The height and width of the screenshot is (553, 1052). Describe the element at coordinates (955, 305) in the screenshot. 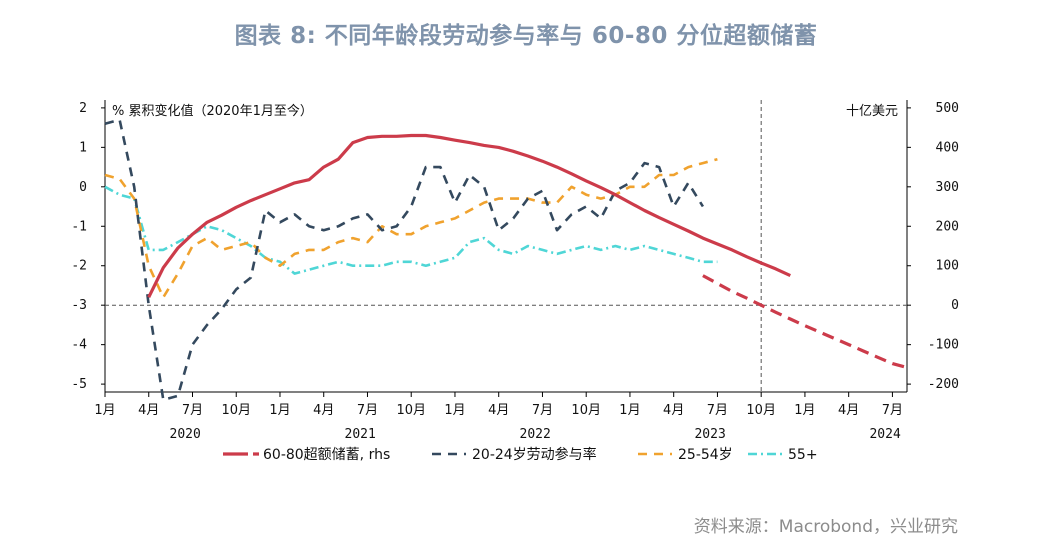

I see `y-right-tick-label: 0` at that location.